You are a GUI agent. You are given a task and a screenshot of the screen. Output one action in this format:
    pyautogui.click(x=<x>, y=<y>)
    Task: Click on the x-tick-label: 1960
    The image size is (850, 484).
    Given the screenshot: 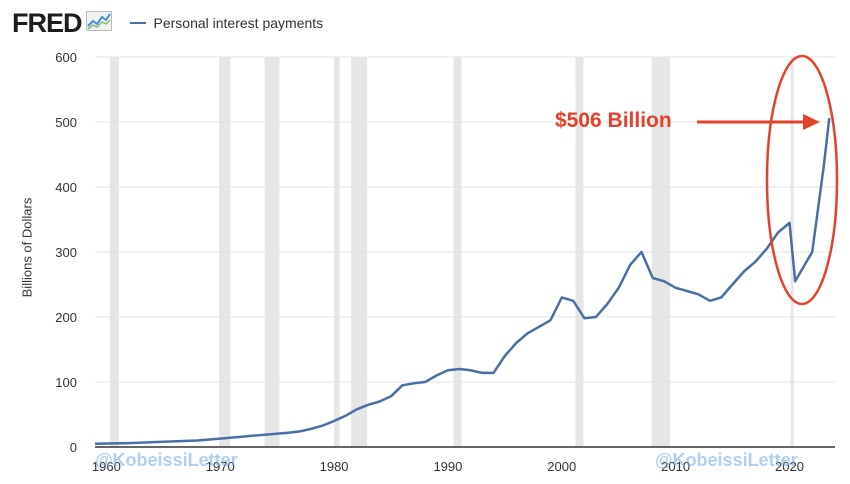 What is the action you would take?
    pyautogui.click(x=106, y=466)
    